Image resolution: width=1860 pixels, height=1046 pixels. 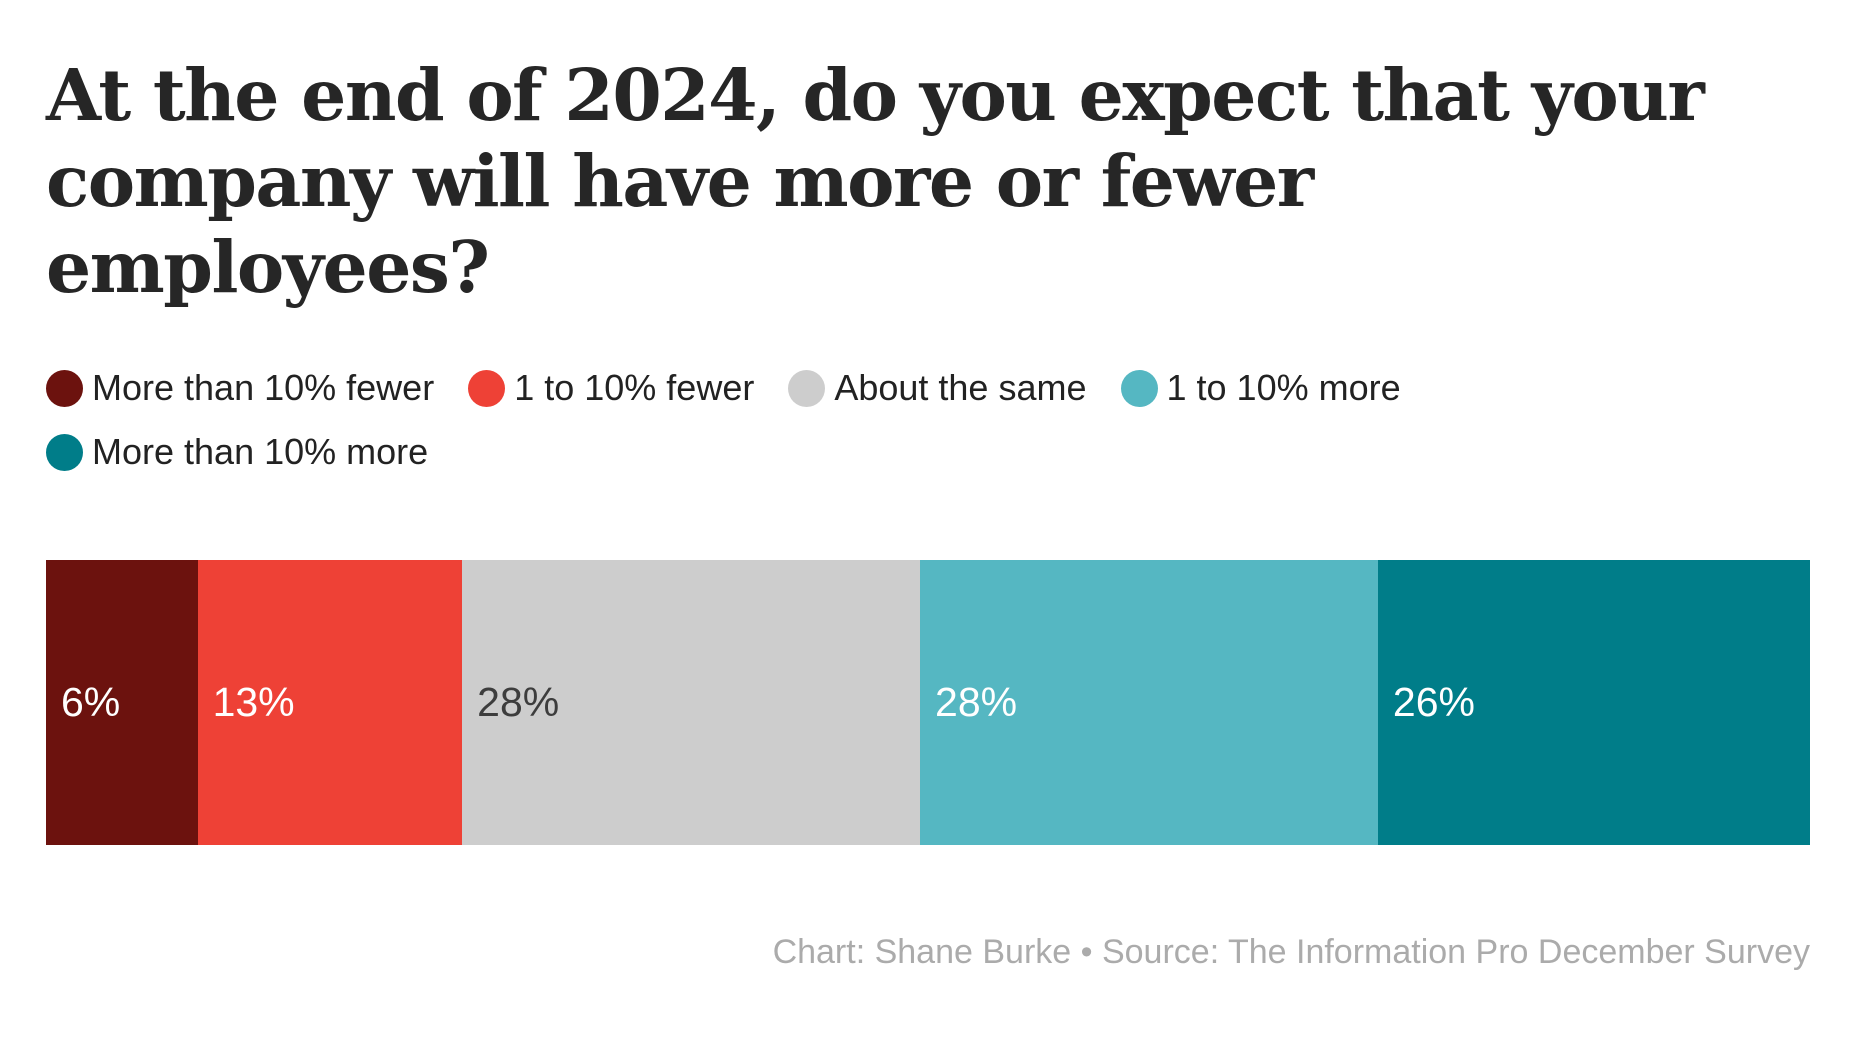 I want to click on bar-segment-about-the-same: 28%, so click(x=691, y=702).